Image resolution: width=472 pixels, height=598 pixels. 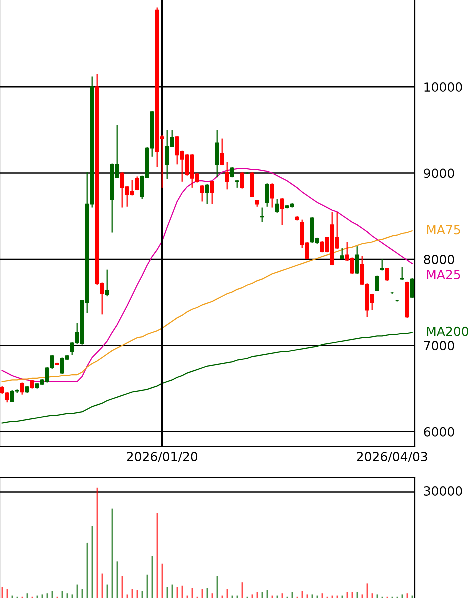 What do you see at coordinates (443, 275) in the screenshot?
I see `series-label: MA25` at bounding box center [443, 275].